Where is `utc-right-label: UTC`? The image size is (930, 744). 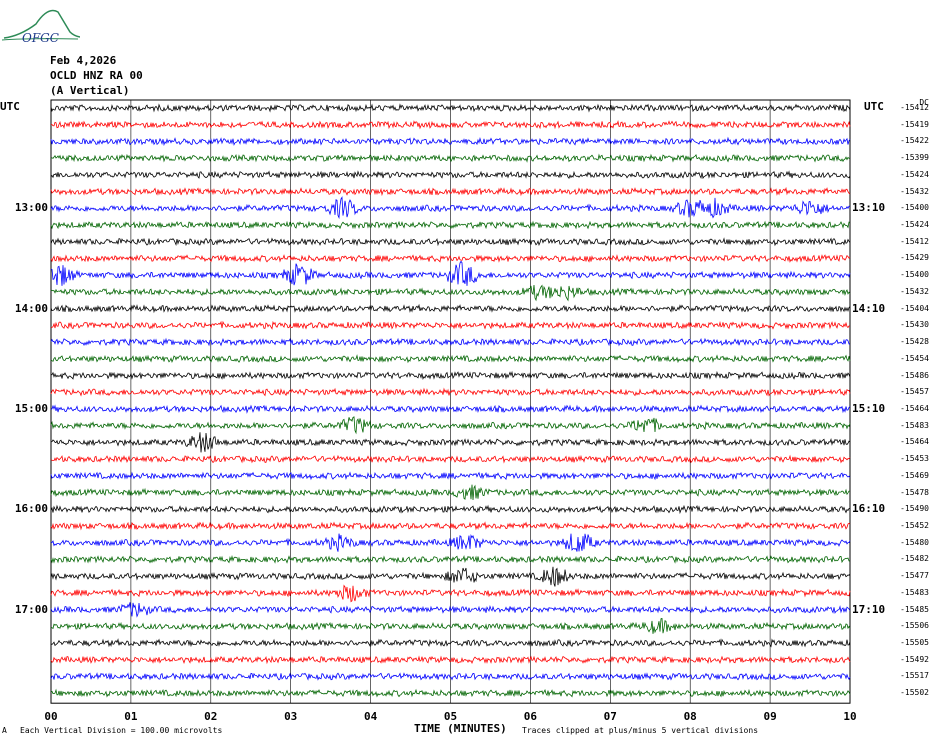
utc-right-label: UTC is located at coordinates (874, 106).